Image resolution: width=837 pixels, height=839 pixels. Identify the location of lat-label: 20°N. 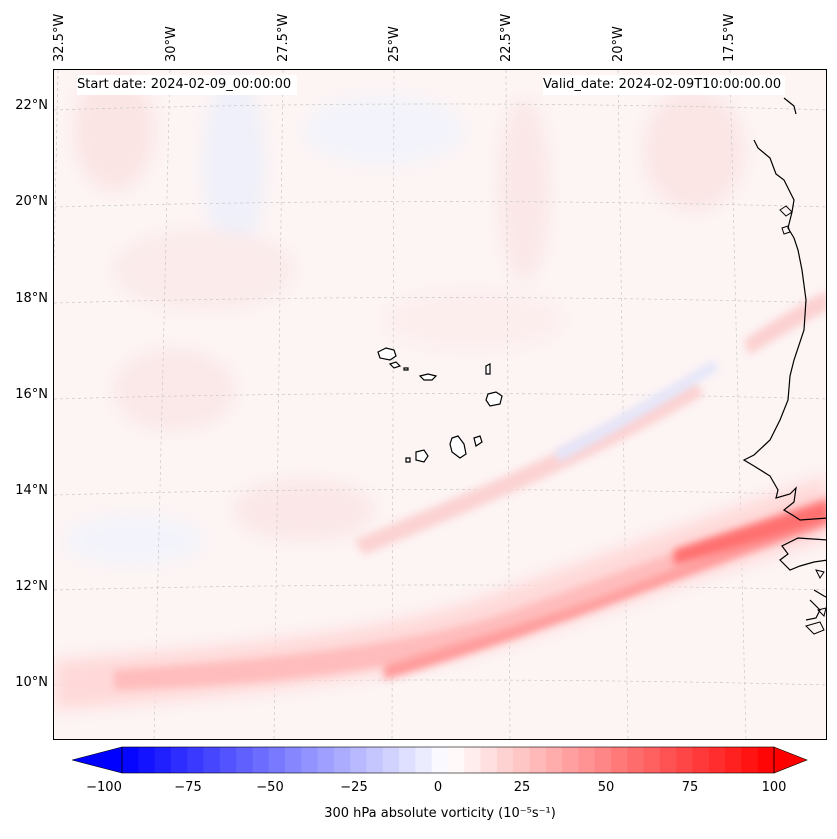
(31, 201).